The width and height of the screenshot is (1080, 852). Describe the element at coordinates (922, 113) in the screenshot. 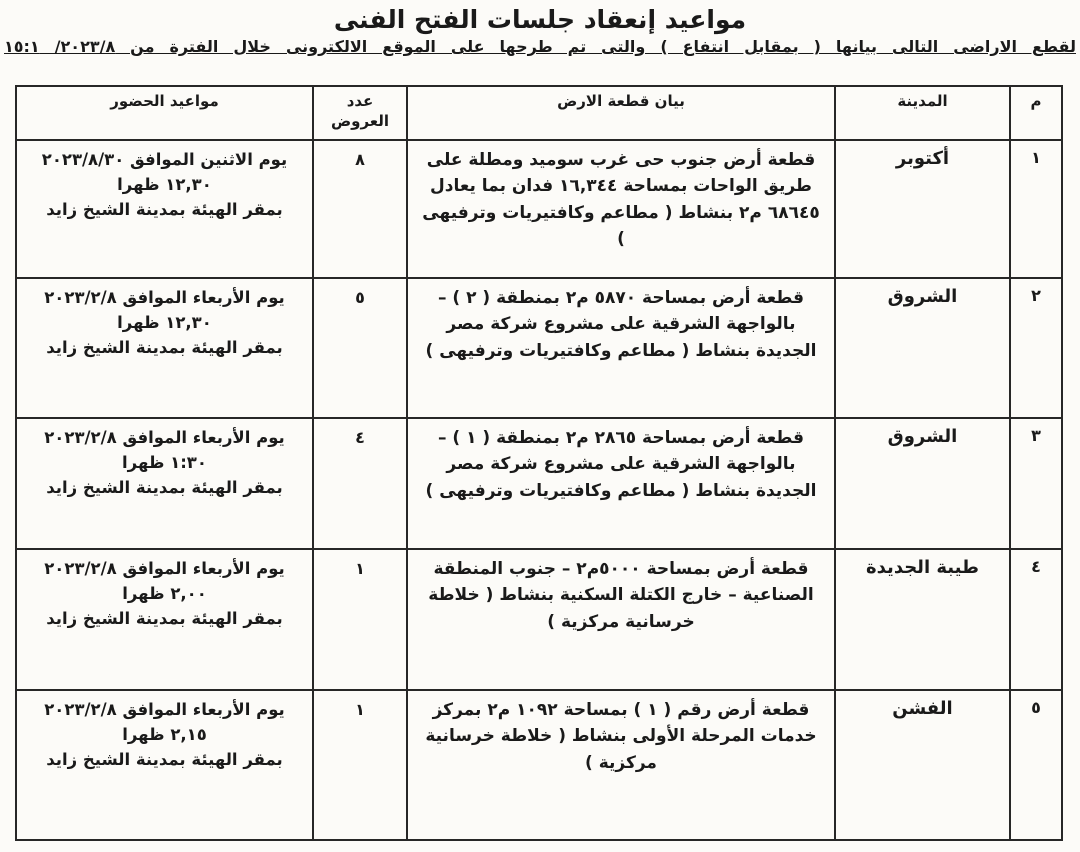

I see `header-city: المدينة` at that location.